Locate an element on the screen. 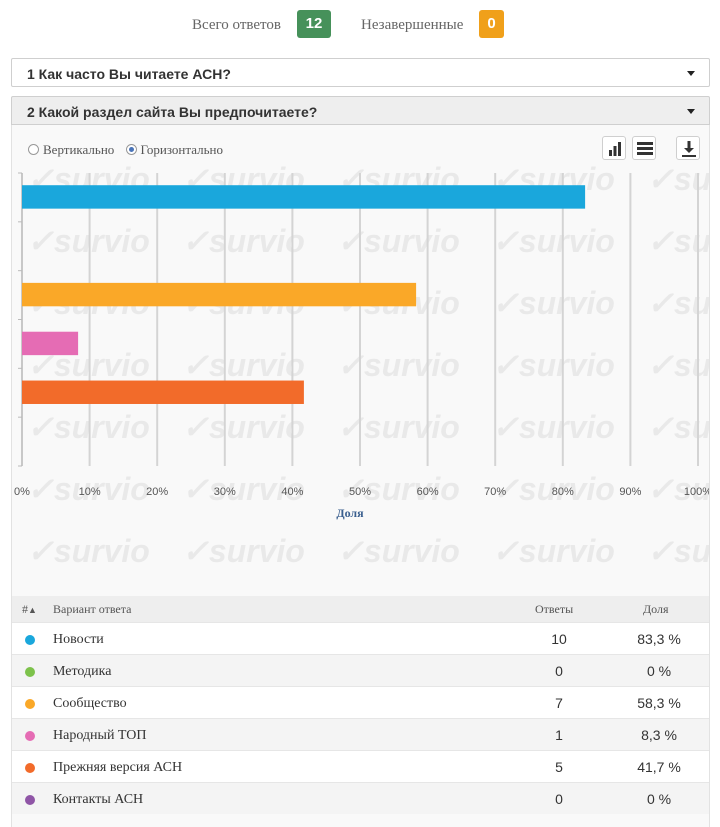 The height and width of the screenshot is (827, 720). answer-label: Сообщество is located at coordinates (90, 703).